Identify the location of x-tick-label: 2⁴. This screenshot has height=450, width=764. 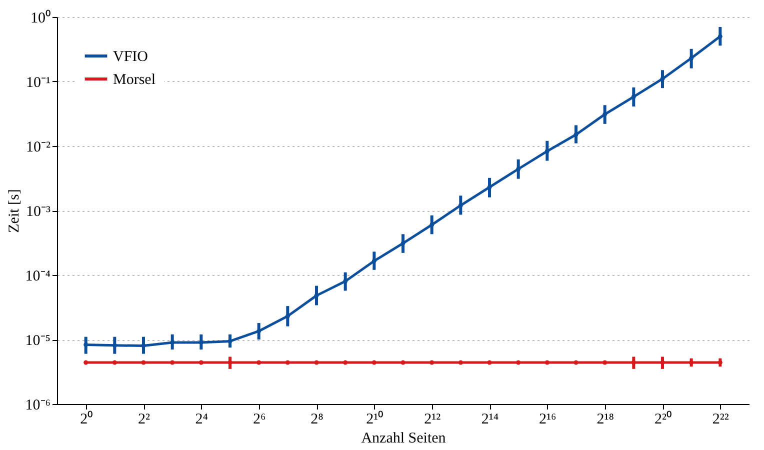
(201, 420).